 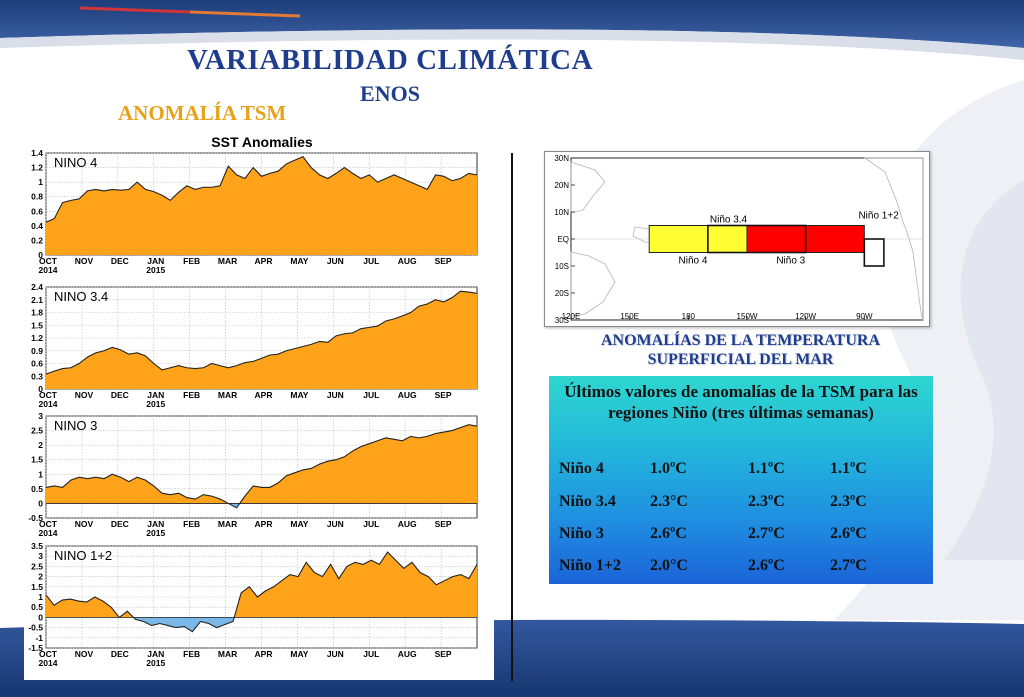 What do you see at coordinates (587, 501) in the screenshot?
I see `row-region: Niño 3.4` at bounding box center [587, 501].